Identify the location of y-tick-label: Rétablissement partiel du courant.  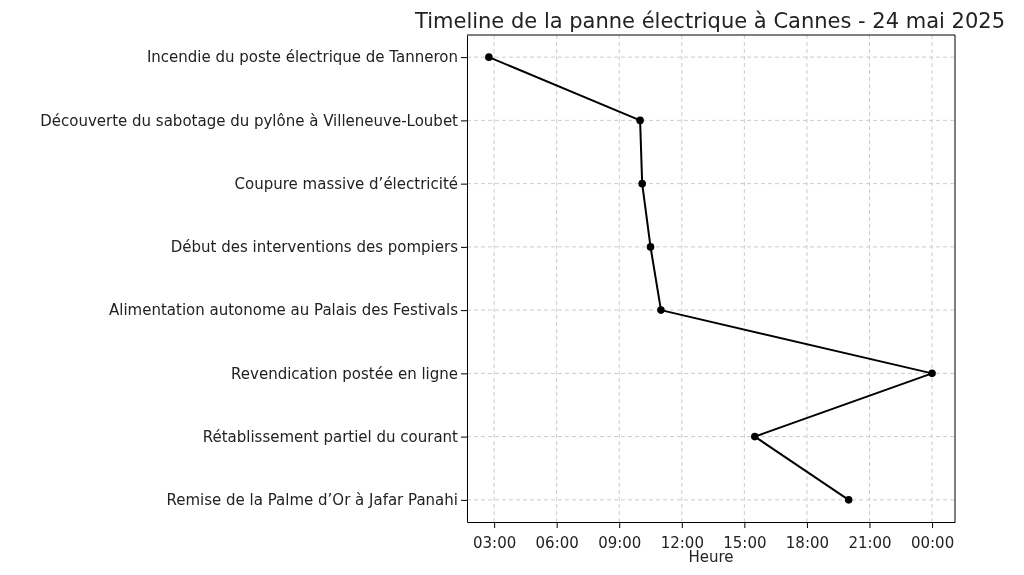
(330, 436).